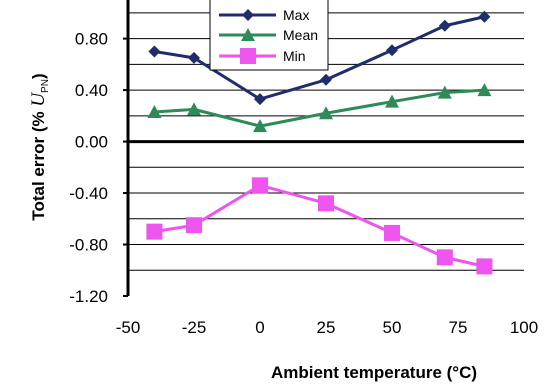 Image resolution: width=555 pixels, height=385 pixels. What do you see at coordinates (91, 39) in the screenshot?
I see `y-tick-label: 0.80` at bounding box center [91, 39].